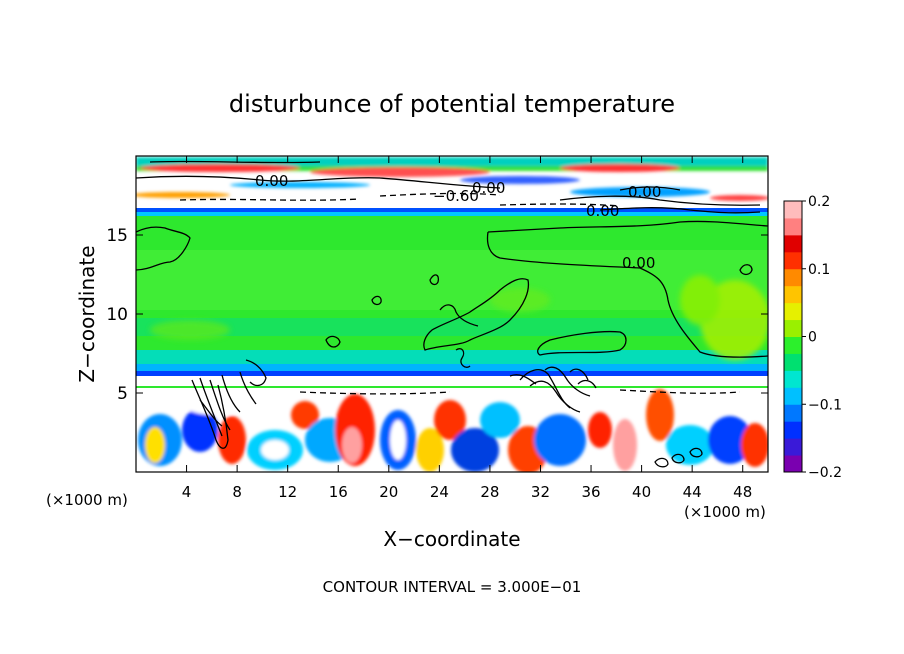  I want to click on x-tick-label: 24, so click(439, 492).